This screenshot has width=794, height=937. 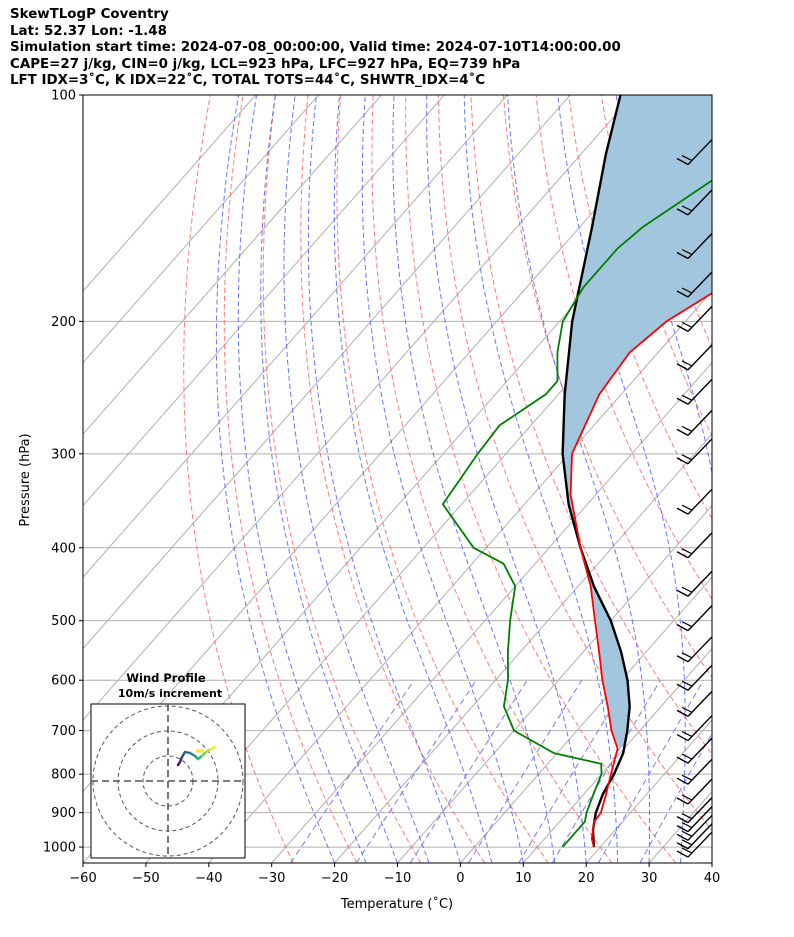 What do you see at coordinates (88, 31) in the screenshot?
I see `header-location: Lat: 52.37 Lon: -1.48` at bounding box center [88, 31].